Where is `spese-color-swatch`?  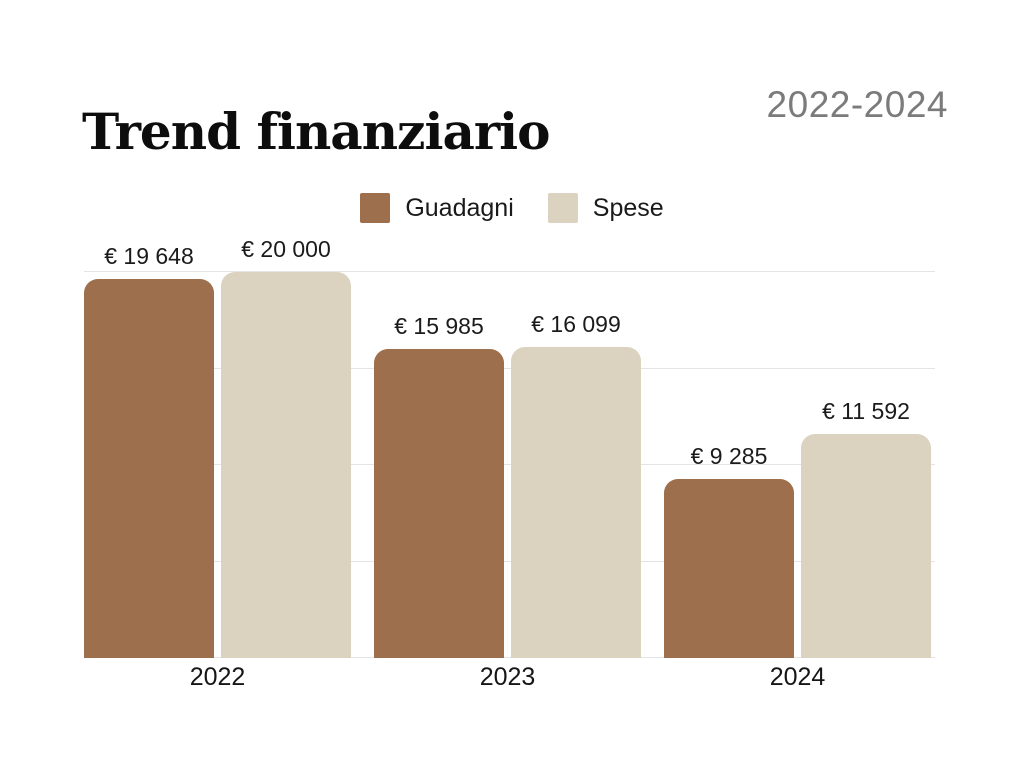 spese-color-swatch is located at coordinates (562, 208).